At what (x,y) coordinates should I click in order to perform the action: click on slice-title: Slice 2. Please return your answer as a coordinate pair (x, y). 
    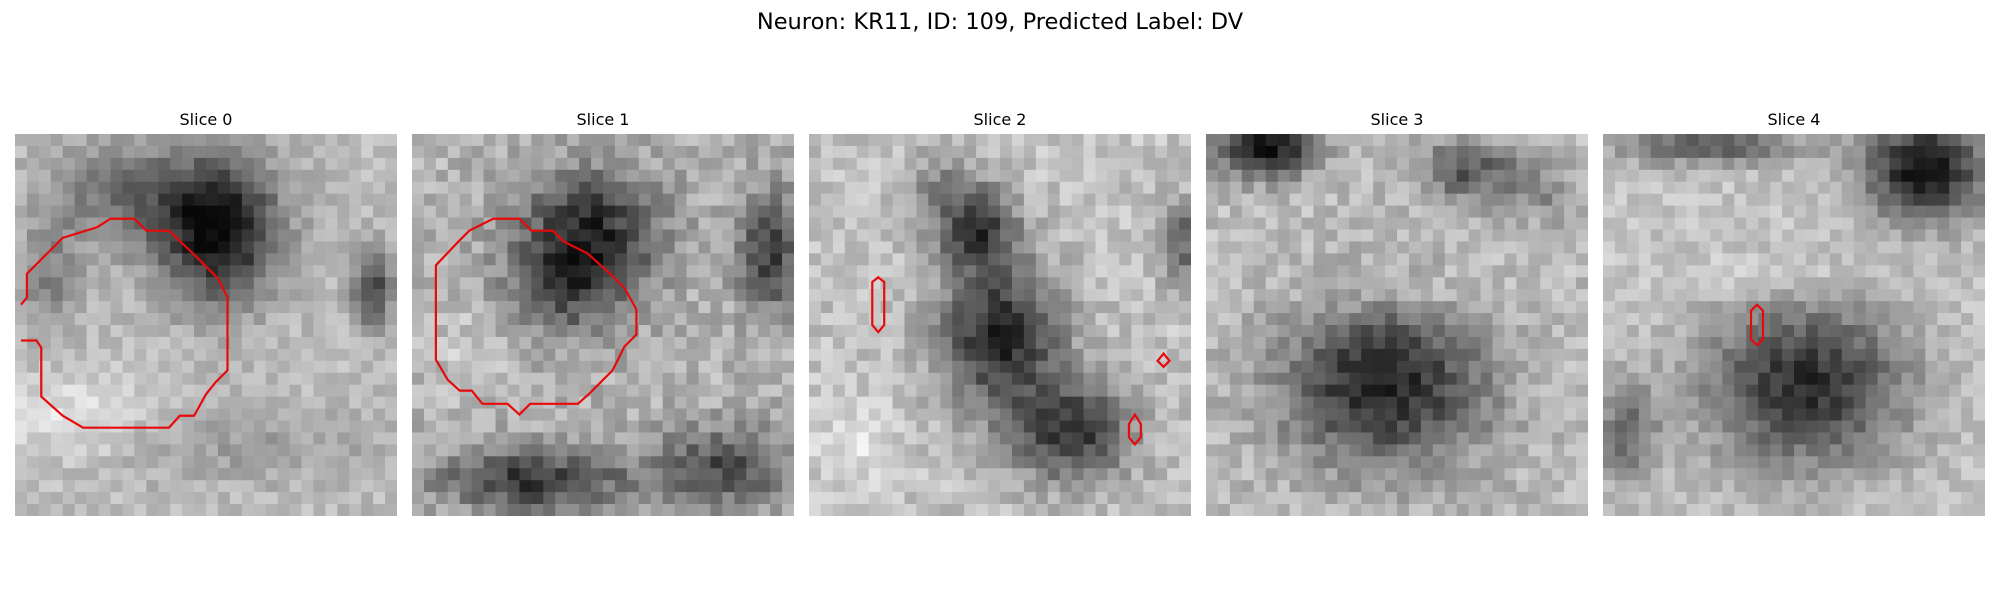
    Looking at the image, I should click on (1000, 119).